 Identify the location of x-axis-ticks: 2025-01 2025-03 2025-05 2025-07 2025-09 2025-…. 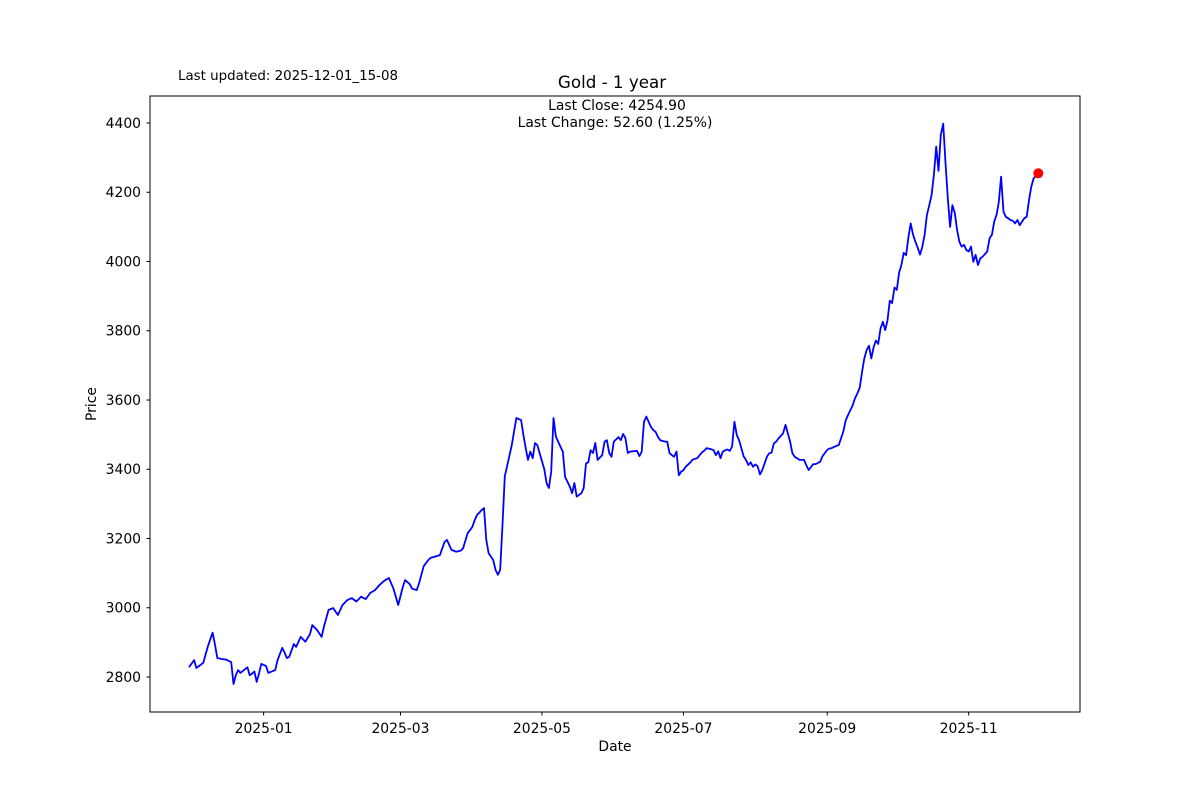
(616, 724).